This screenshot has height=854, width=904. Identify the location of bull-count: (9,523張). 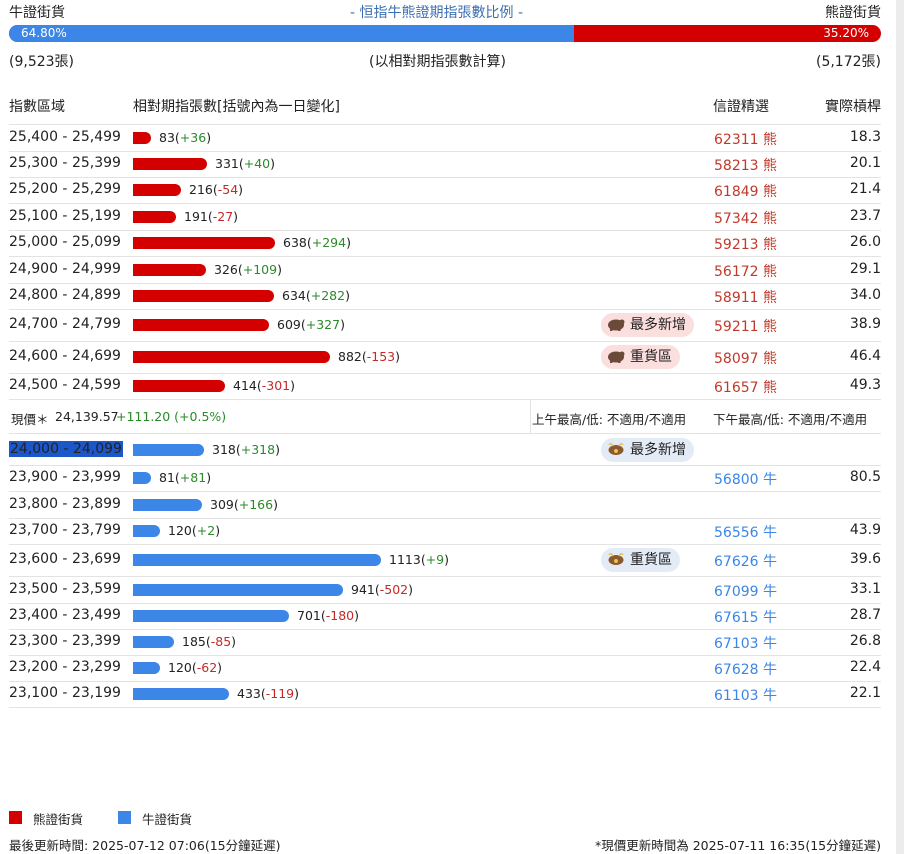
(42, 62).